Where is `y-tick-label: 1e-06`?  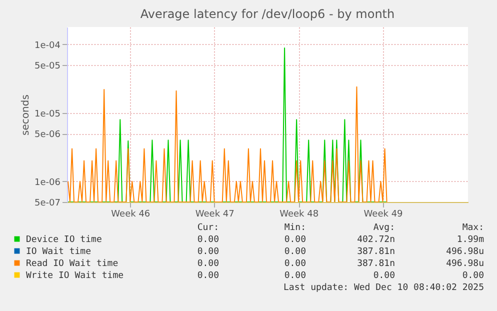
y-tick-label: 1e-06 is located at coordinates (47, 183).